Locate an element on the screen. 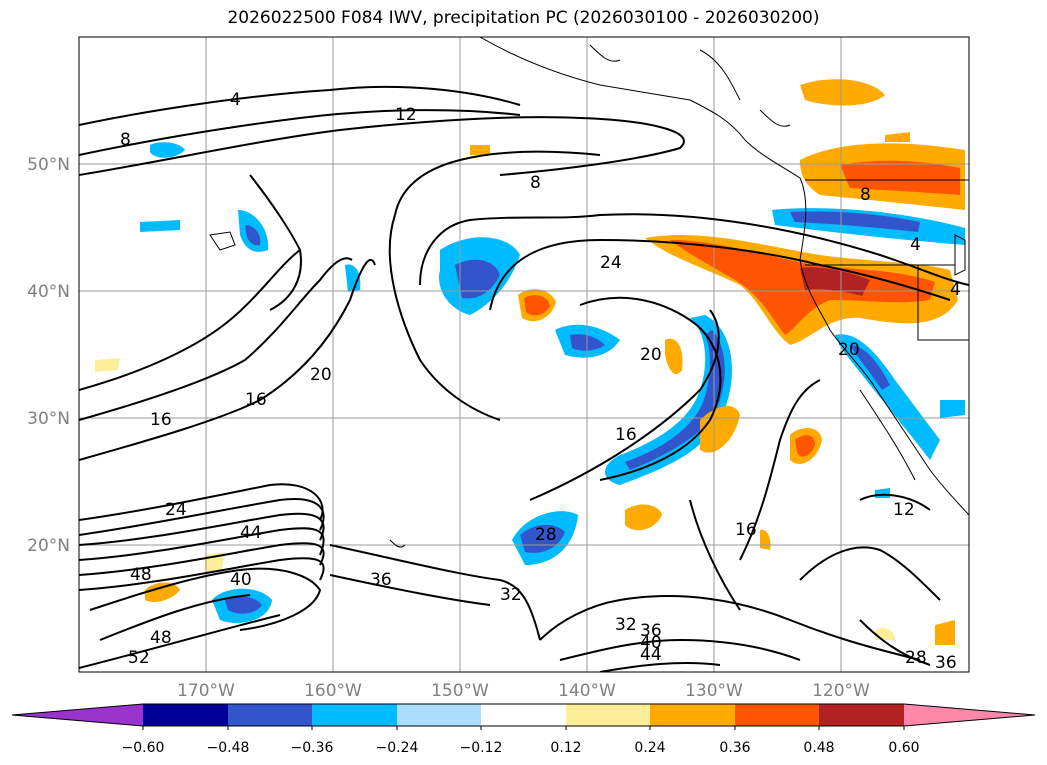 The height and width of the screenshot is (765, 1047). lat-label: 40°N is located at coordinates (48, 292).